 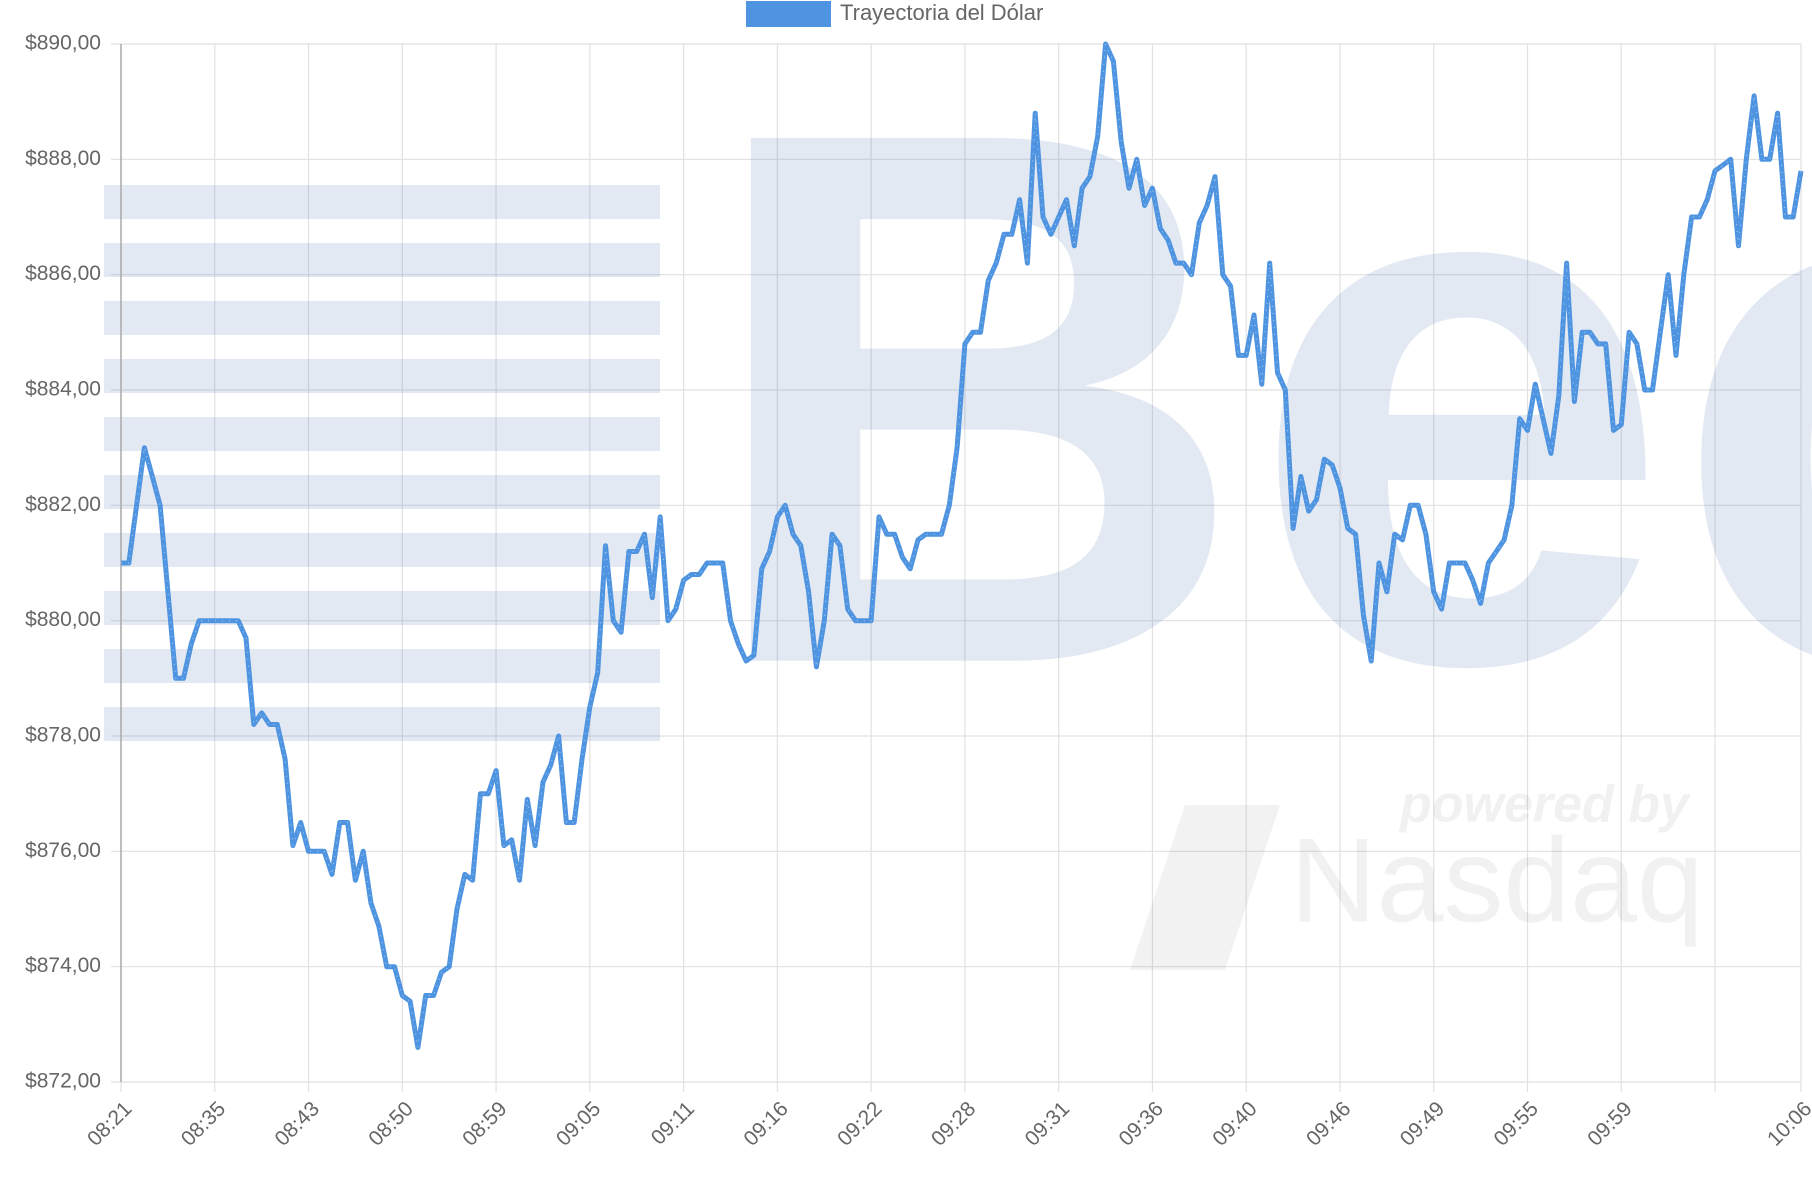 What do you see at coordinates (953, 1123) in the screenshot?
I see `x-tick-label: 09:28` at bounding box center [953, 1123].